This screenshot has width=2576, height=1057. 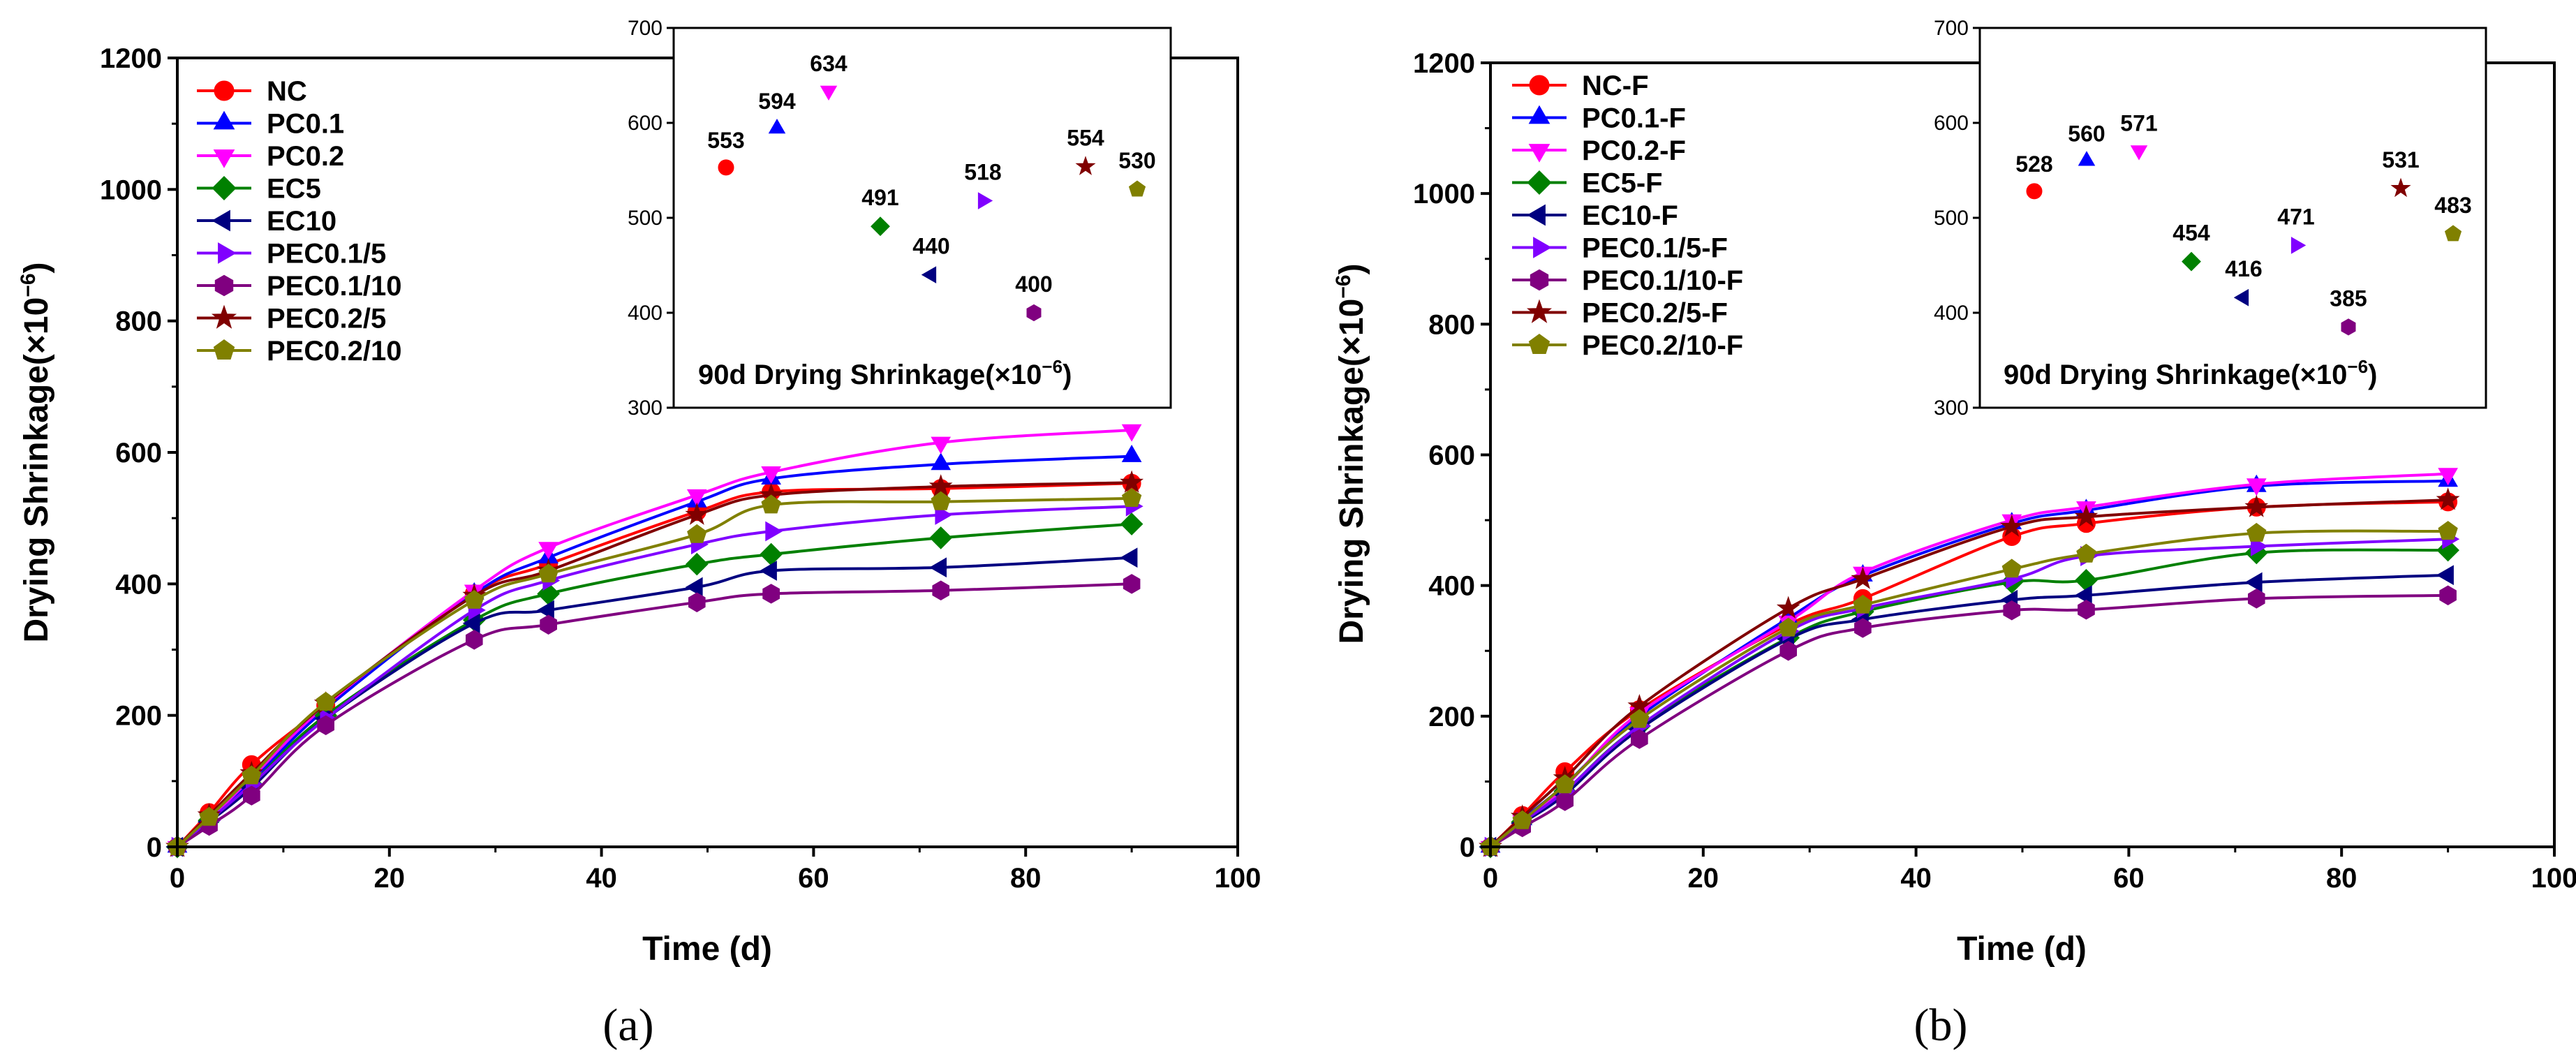 I want to click on inset-point-PC0.2-F, so click(x=2139, y=153).